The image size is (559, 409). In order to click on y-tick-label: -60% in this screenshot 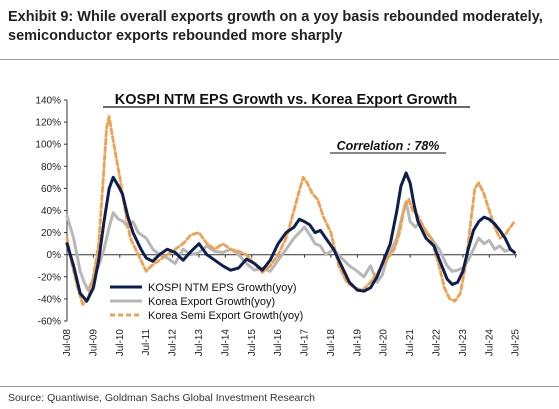, I will do `click(49, 322)`.